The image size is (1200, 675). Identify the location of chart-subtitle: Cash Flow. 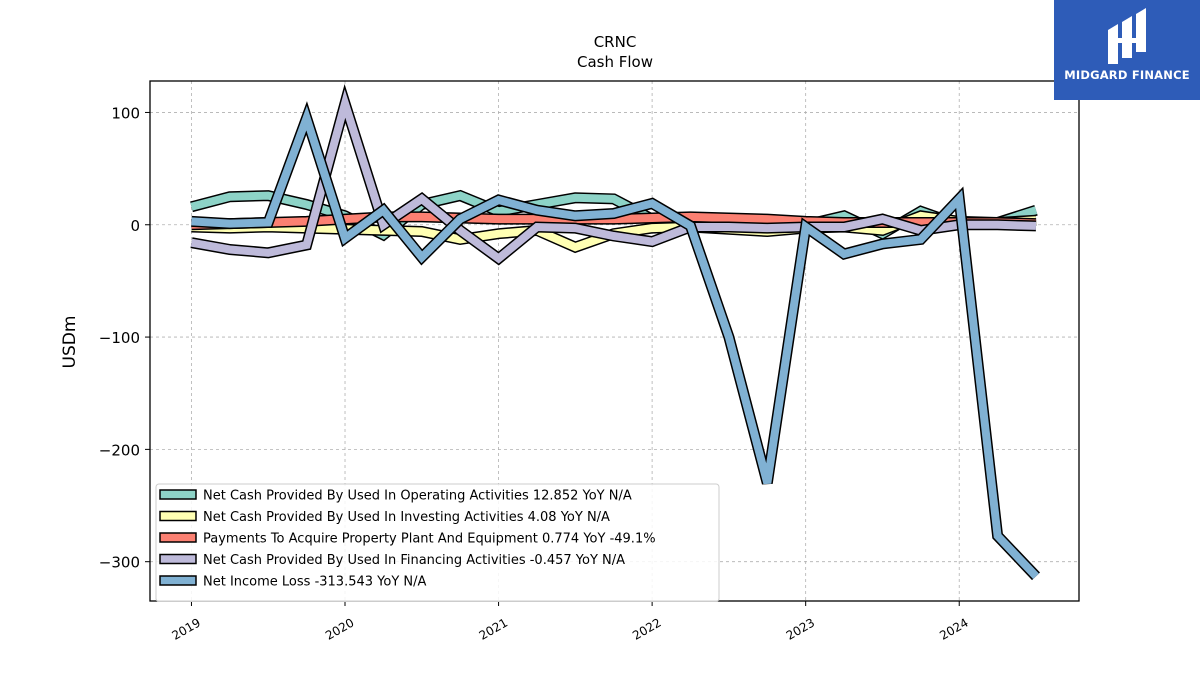
(615, 62).